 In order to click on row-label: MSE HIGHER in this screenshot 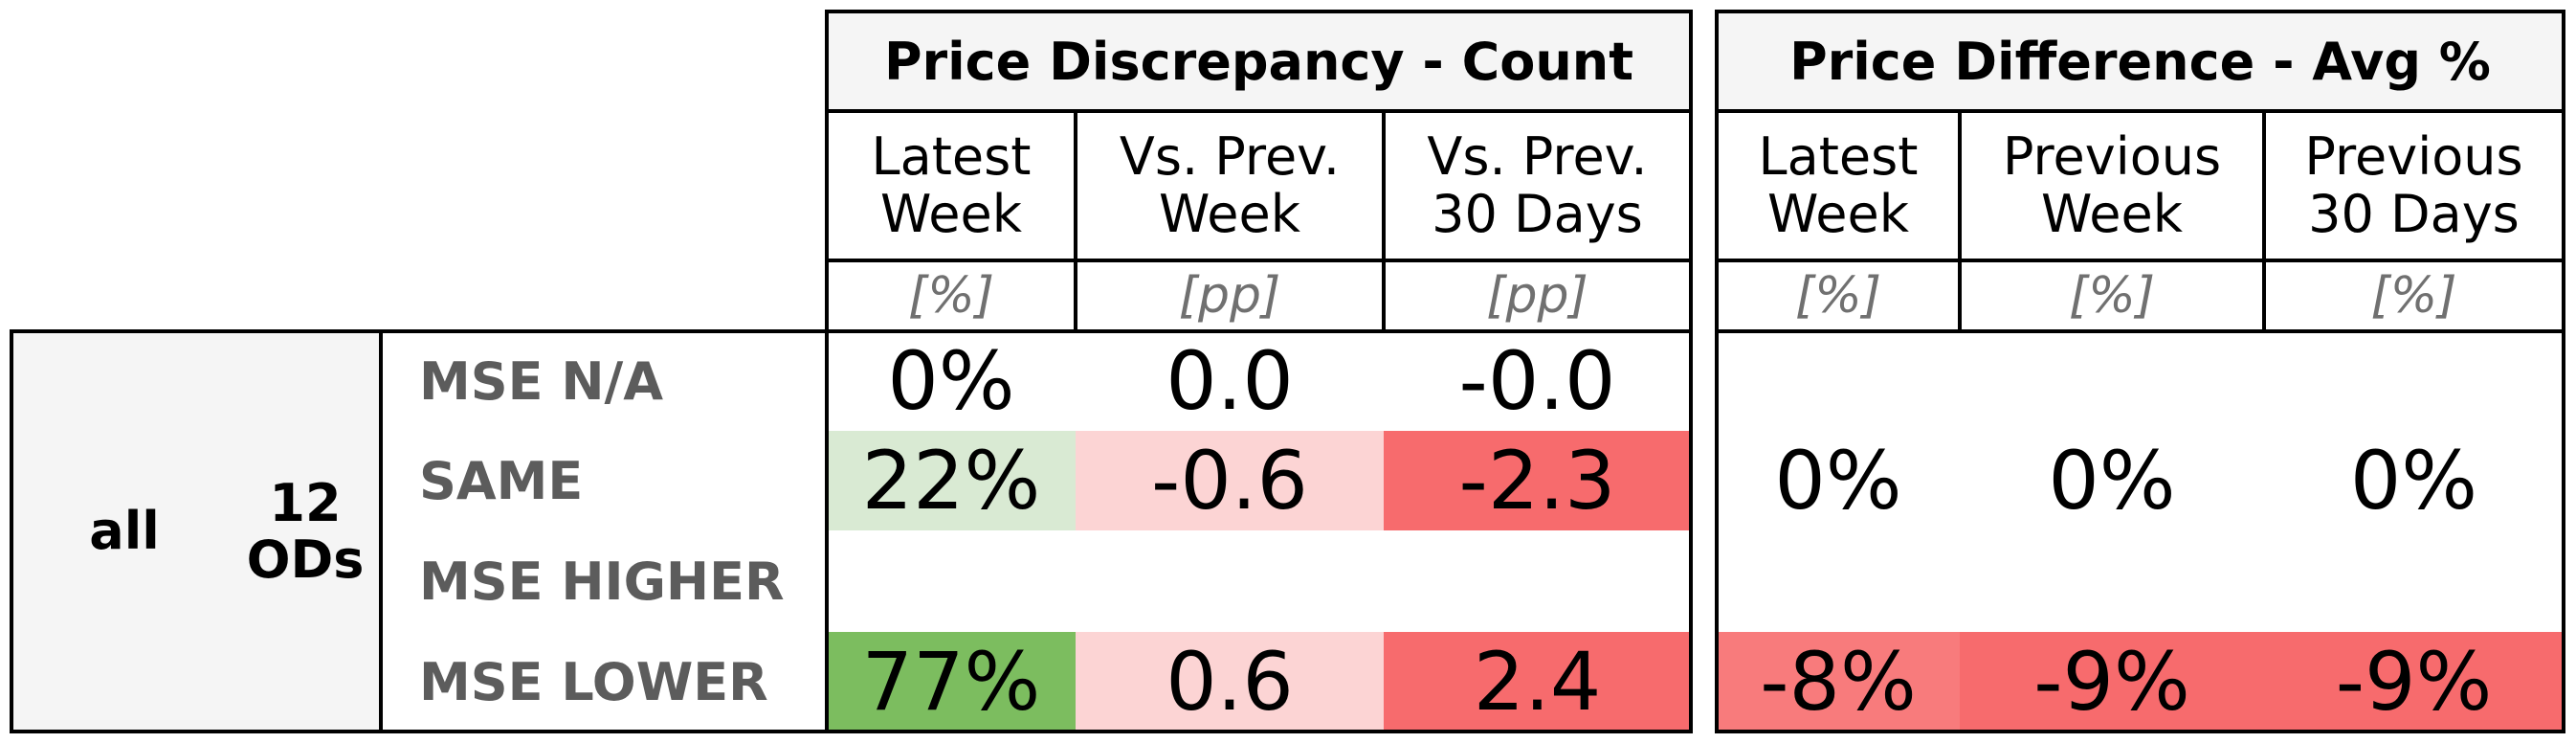, I will do `click(602, 581)`.